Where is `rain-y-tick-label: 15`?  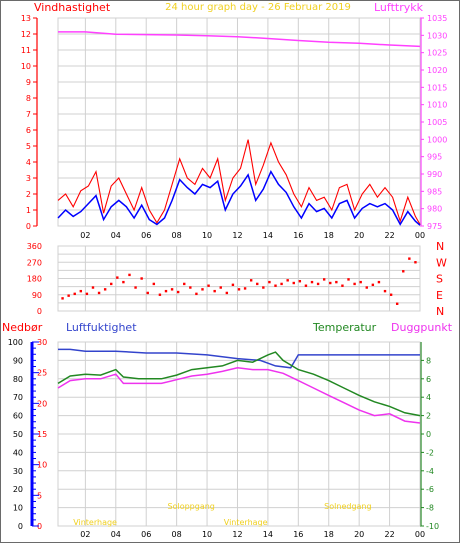 rain-y-tick-label: 15 is located at coordinates (42, 434).